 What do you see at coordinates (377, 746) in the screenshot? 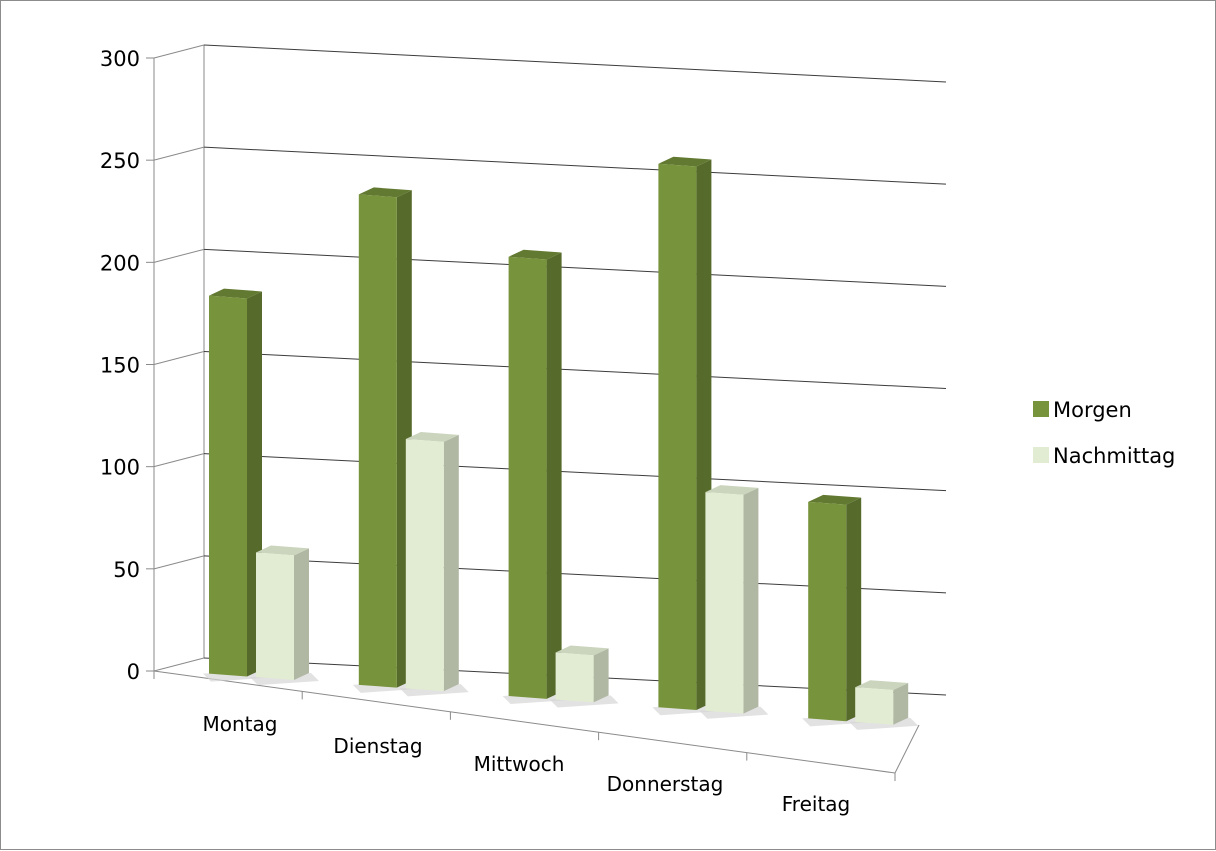
I see `x-category-label: Dienstag` at bounding box center [377, 746].